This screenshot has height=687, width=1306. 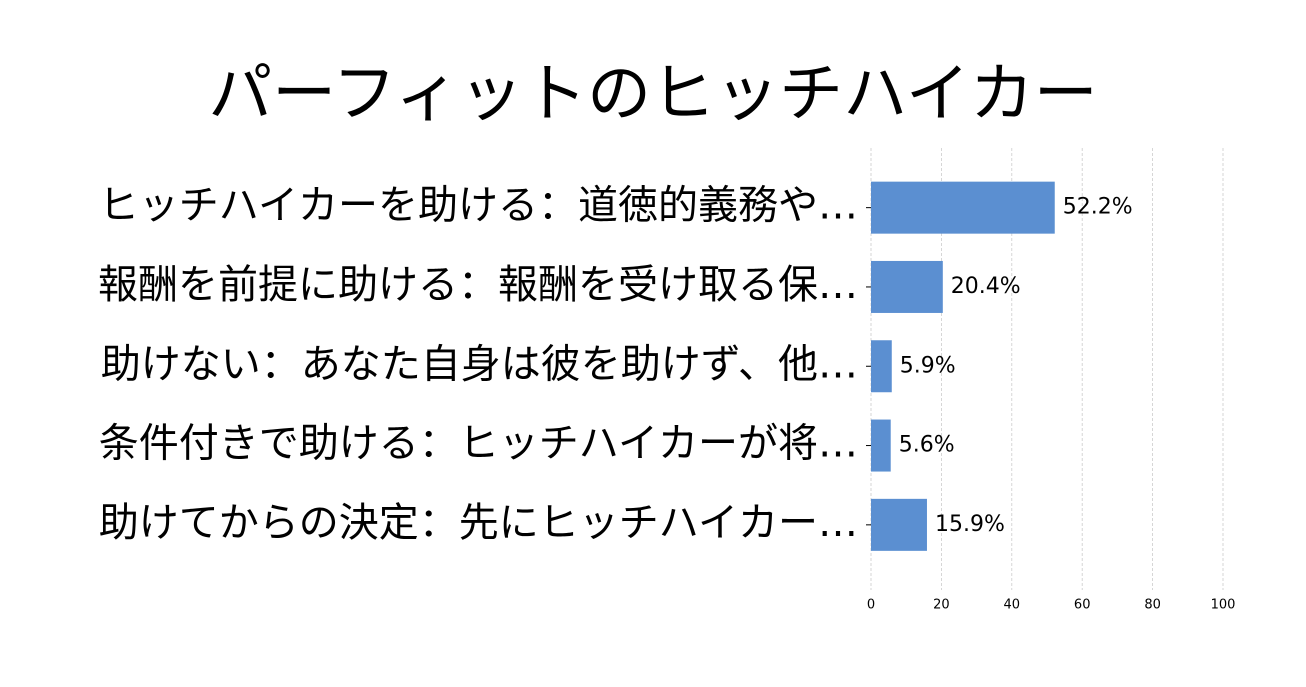 What do you see at coordinates (1152, 605) in the screenshot?
I see `x-tick-label: 80` at bounding box center [1152, 605].